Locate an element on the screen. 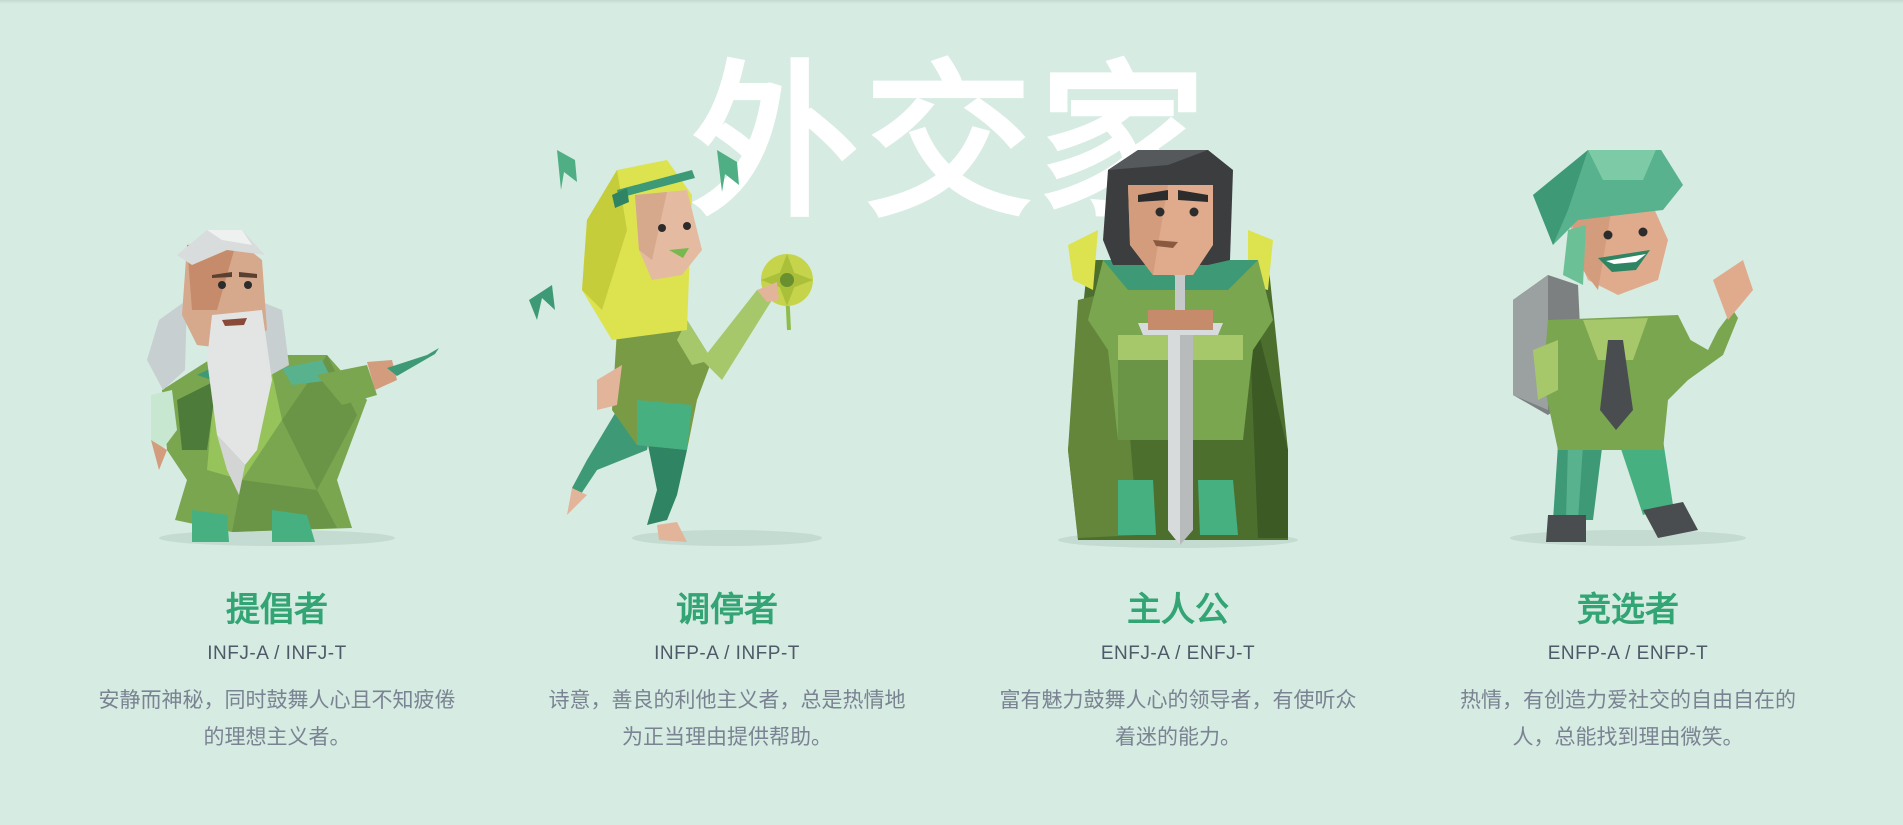 This screenshot has width=1903, height=825. protagonist-illustration is located at coordinates (1178, 350).